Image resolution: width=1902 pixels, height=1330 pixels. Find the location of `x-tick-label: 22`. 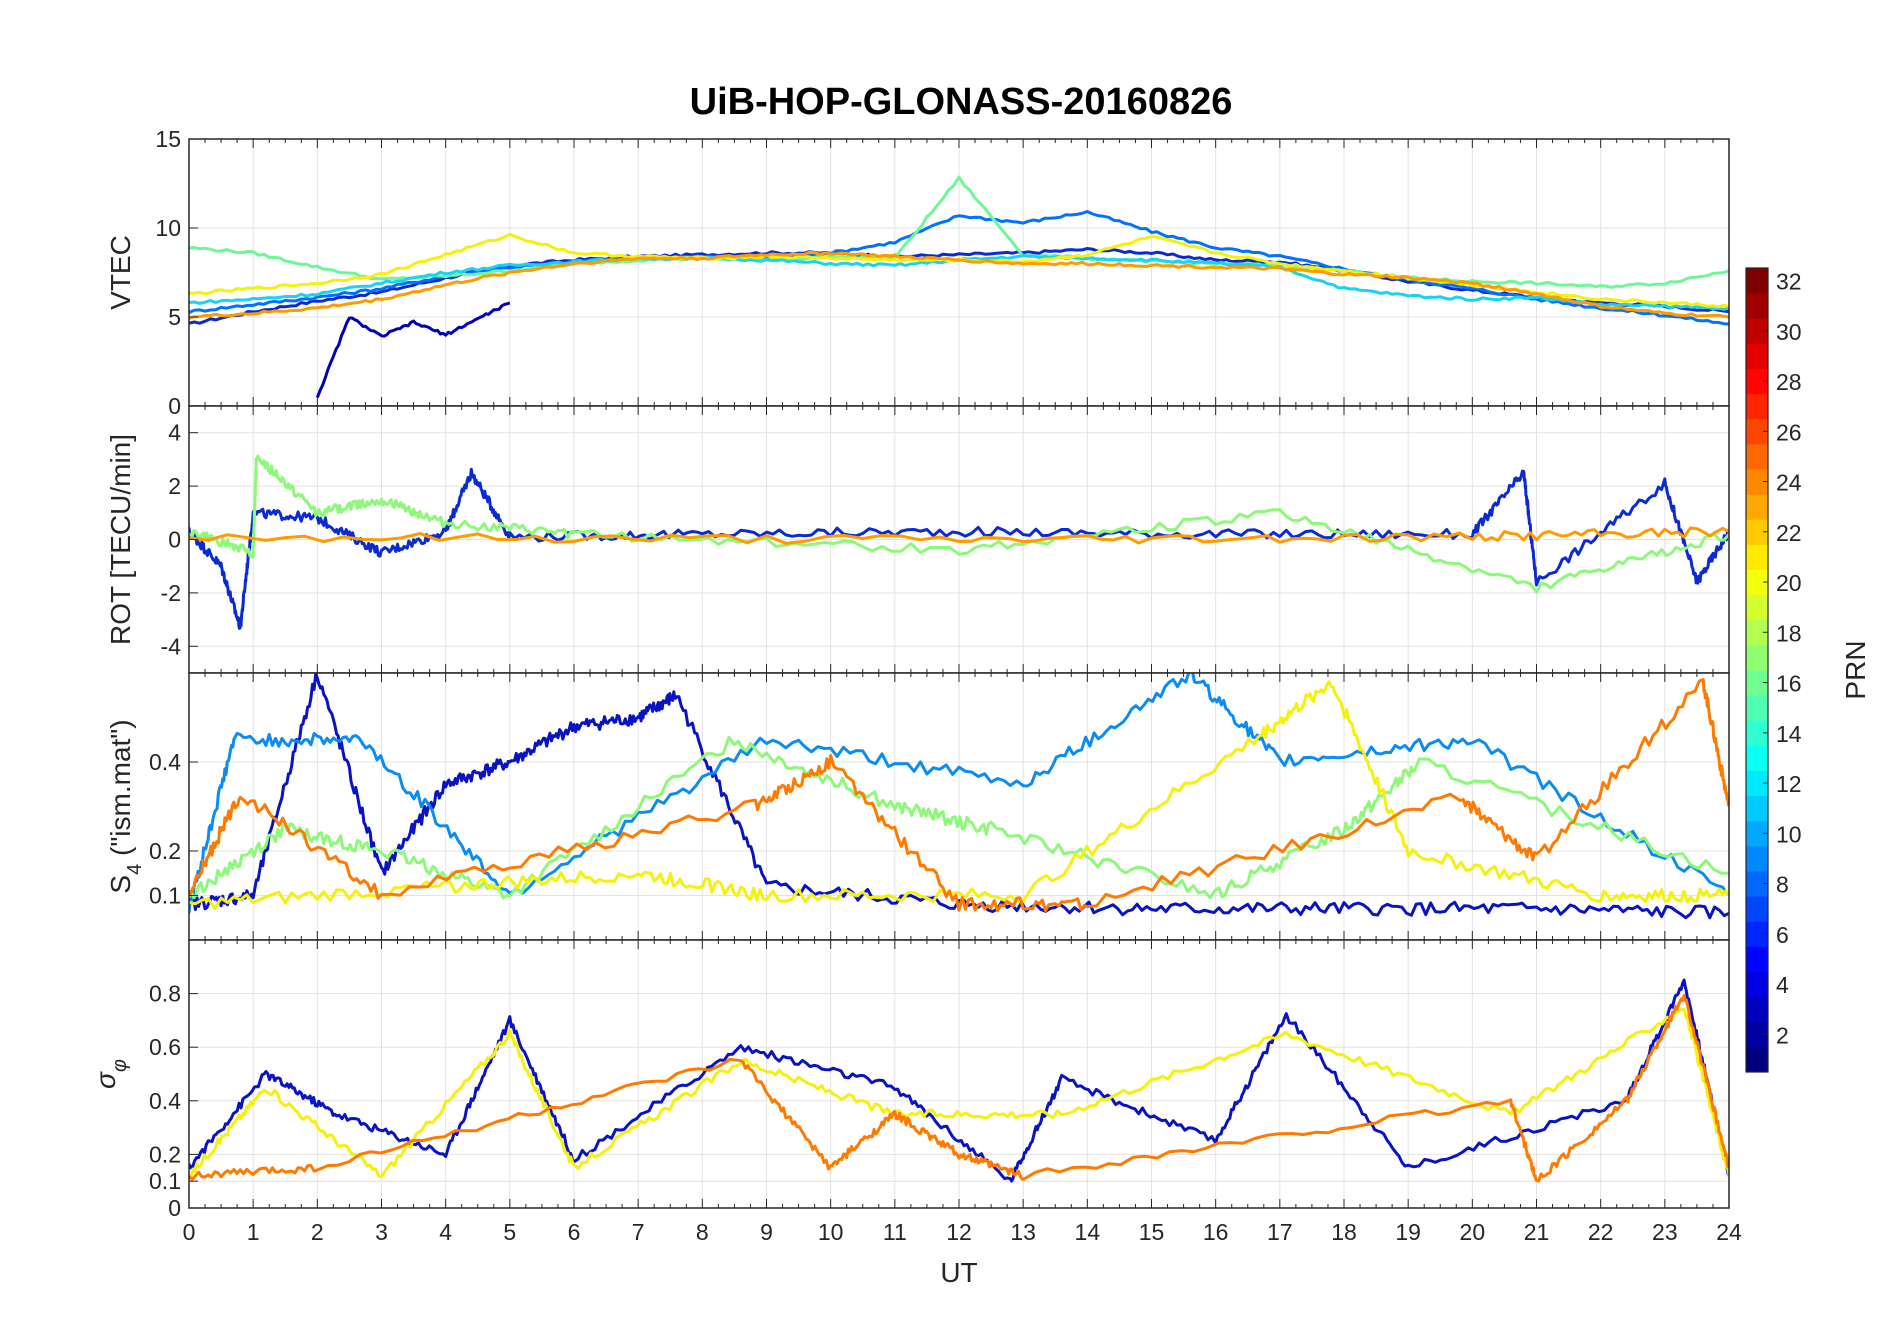

x-tick-label: 22 is located at coordinates (1601, 1232).